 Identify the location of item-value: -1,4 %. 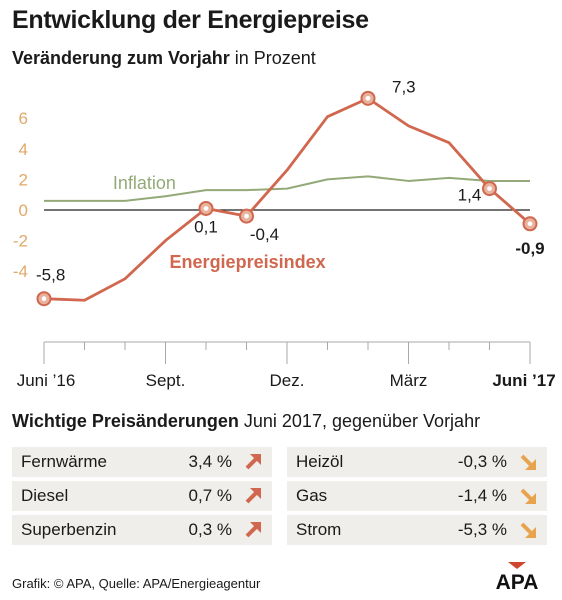
(482, 495).